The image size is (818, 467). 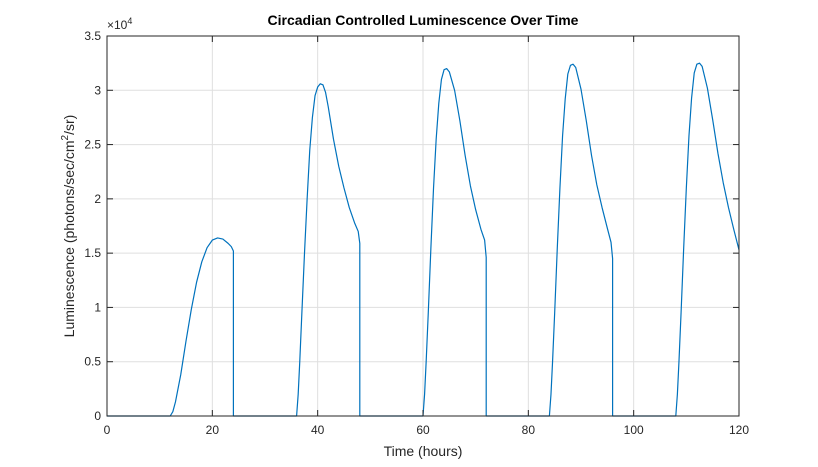 I want to click on x-tick-label: 100, so click(x=634, y=430).